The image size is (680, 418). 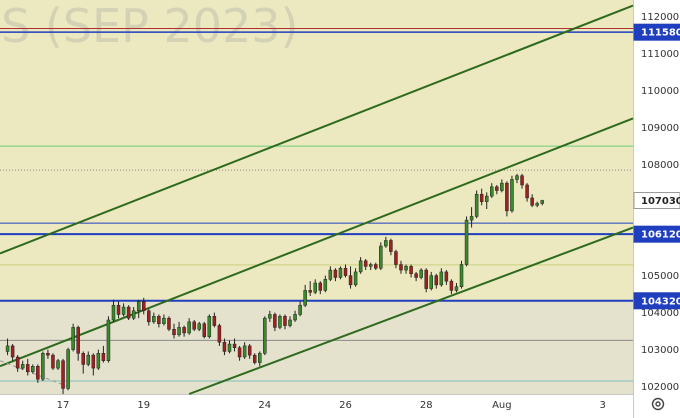 What do you see at coordinates (660, 350) in the screenshot?
I see `price-tick-label: 103000` at bounding box center [660, 350].